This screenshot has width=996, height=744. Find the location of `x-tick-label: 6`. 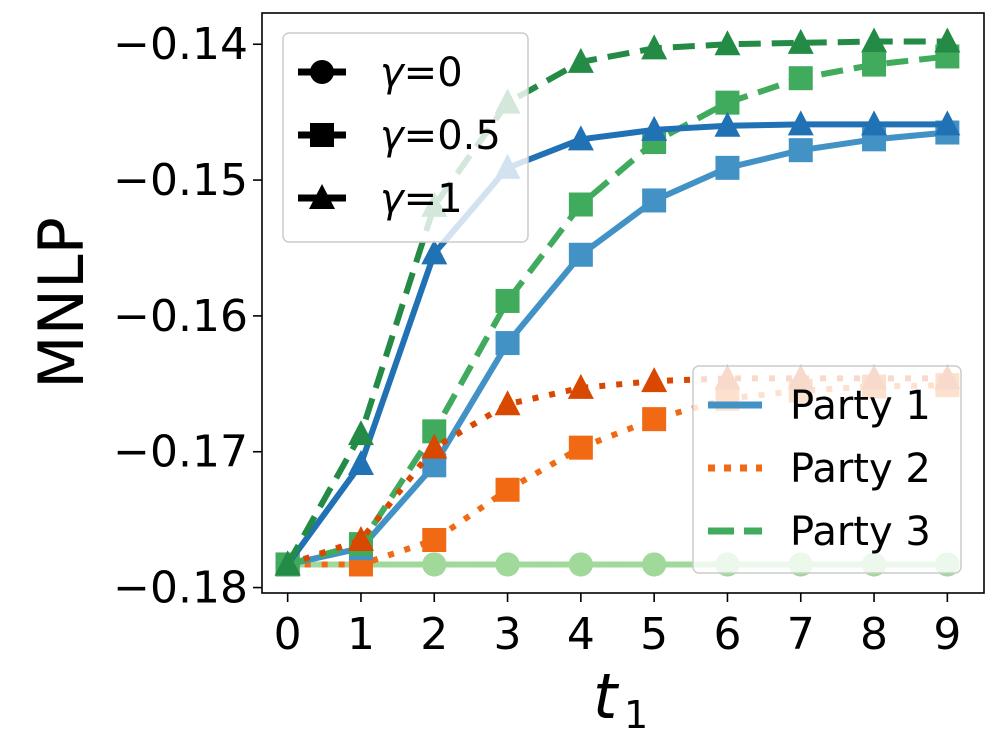

x-tick-label: 6 is located at coordinates (727, 634).